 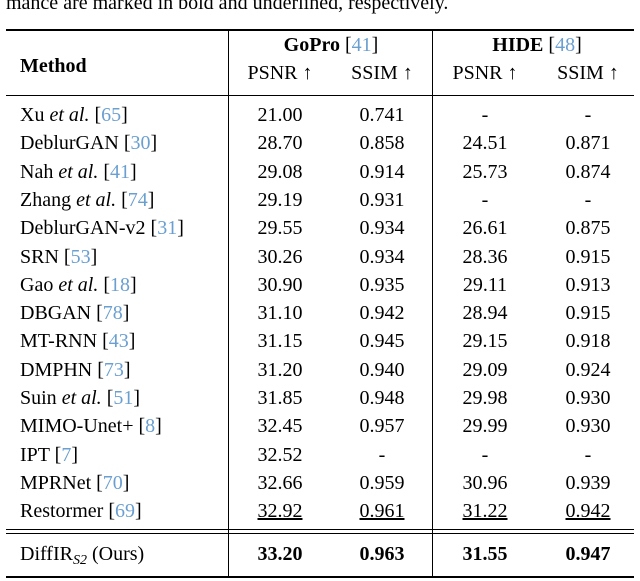 I want to click on group-header: GoPro [41], so click(x=331, y=45).